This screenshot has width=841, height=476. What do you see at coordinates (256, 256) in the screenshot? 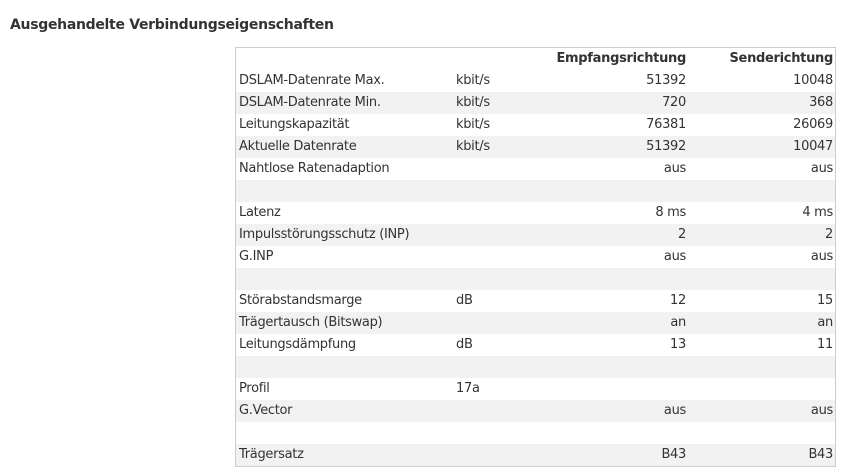
I see `label-cell: G.INP` at bounding box center [256, 256].